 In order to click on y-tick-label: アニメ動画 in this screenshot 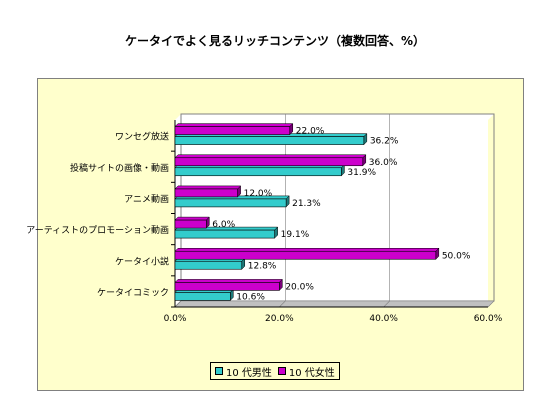, I will do `click(146, 199)`.